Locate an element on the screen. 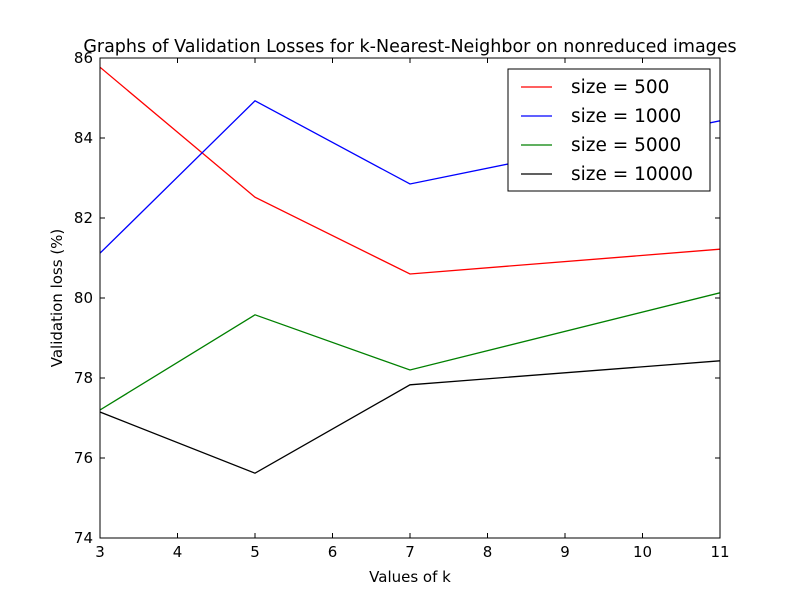 The height and width of the screenshot is (597, 800). x-tick-label-6: 9 is located at coordinates (565, 552).